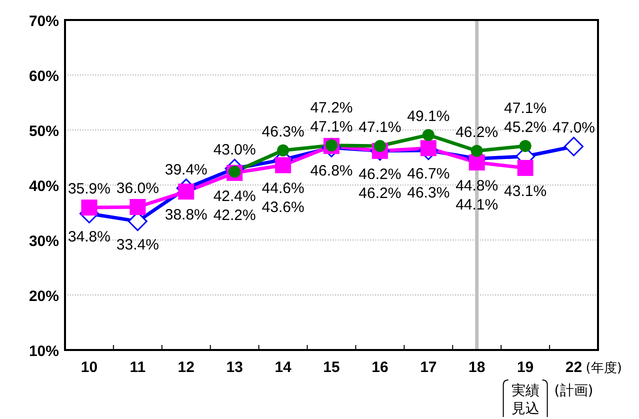 This screenshot has width=639, height=419. Describe the element at coordinates (525, 127) in the screenshot. I see `data-label: 45.2%` at that location.